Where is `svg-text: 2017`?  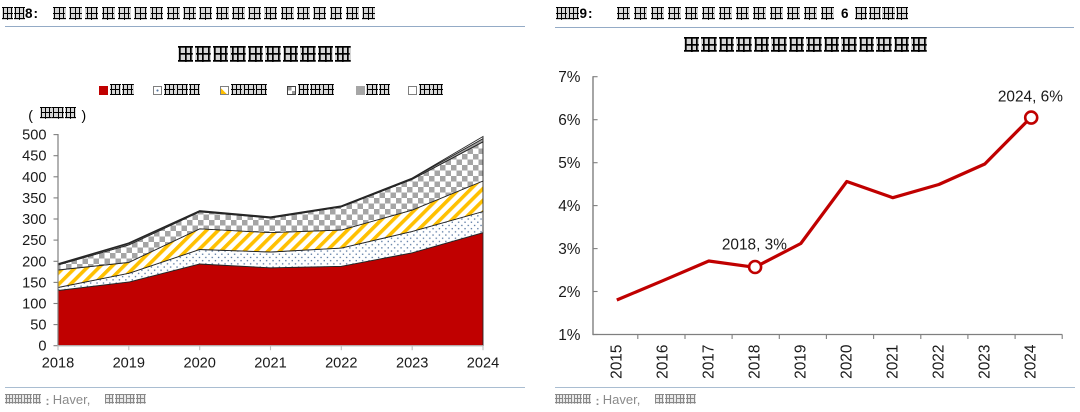 svg-text: 2017 is located at coordinates (708, 362).